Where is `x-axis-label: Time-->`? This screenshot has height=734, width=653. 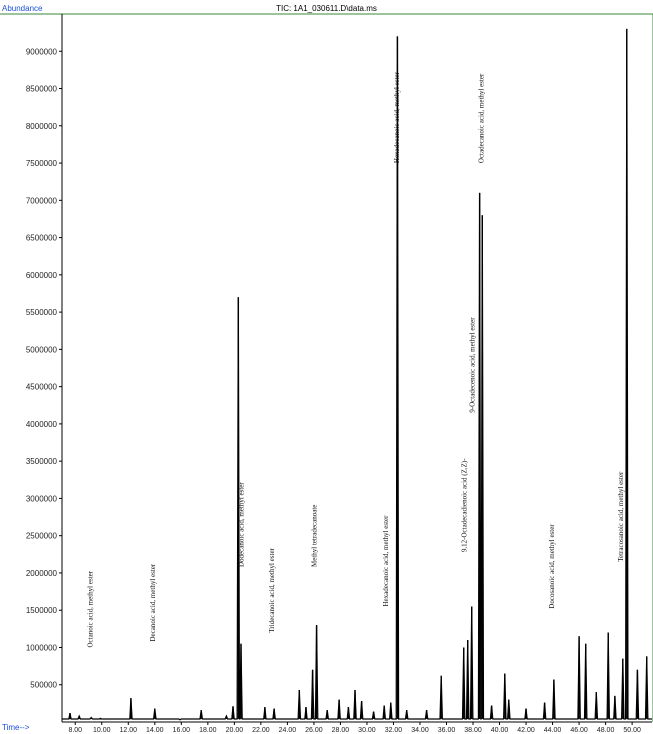
x-axis-label: Time--> is located at coordinates (16, 727).